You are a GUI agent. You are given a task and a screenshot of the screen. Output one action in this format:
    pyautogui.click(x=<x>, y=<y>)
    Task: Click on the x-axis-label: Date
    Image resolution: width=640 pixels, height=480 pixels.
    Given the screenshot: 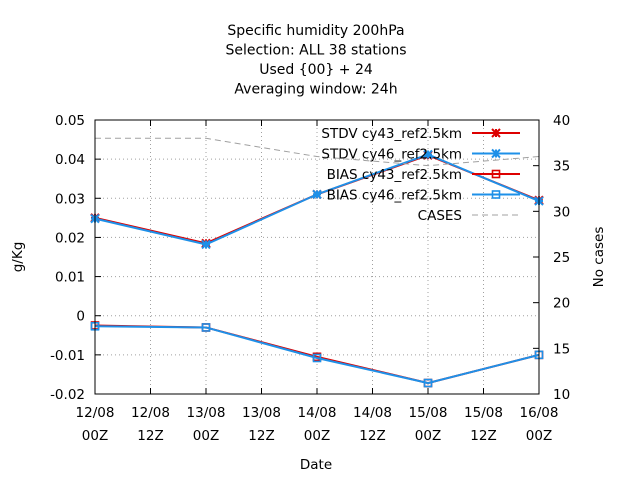 What is the action you would take?
    pyautogui.click(x=316, y=465)
    